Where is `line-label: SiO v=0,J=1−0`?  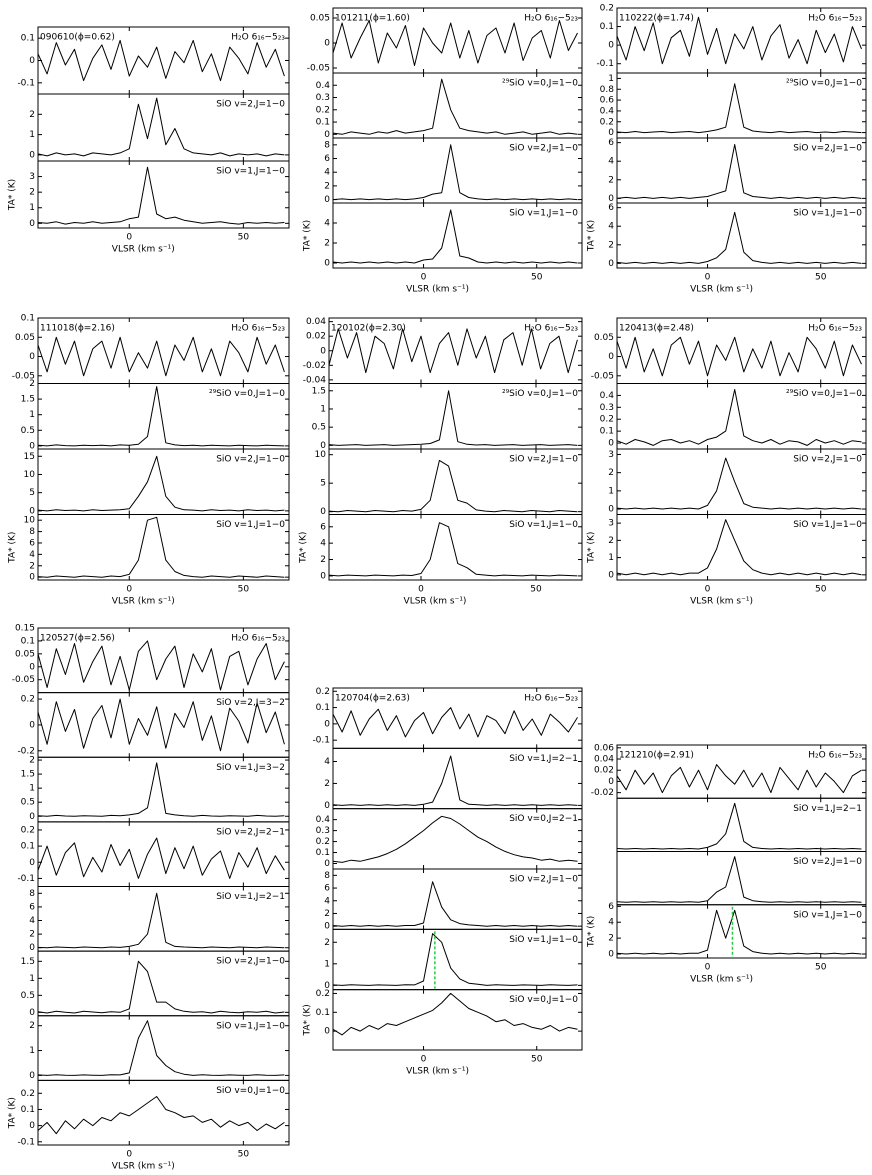 line-label: SiO v=0,J=1−0 is located at coordinates (250, 1091).